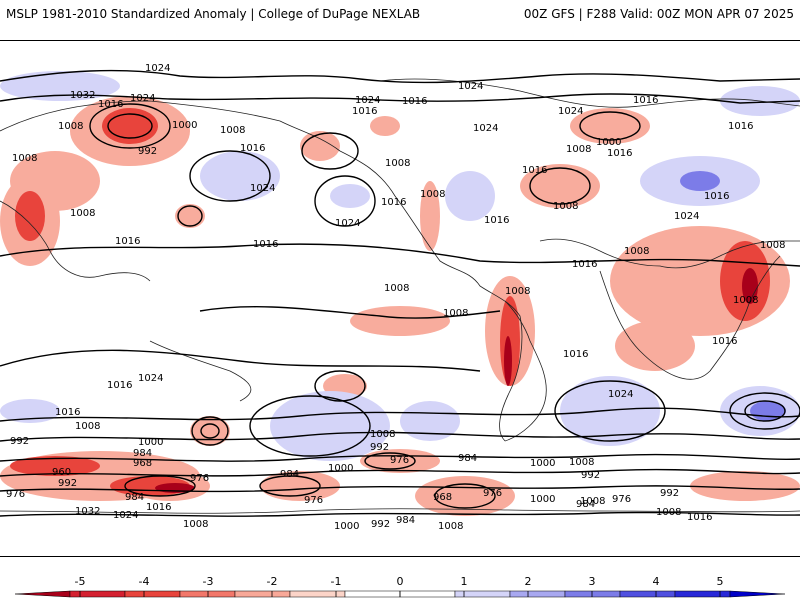  I want to click on anomaly-colorbar: -5 -4 -3 -2 -1 0 1 2 3 4 5, so click(400, 578).